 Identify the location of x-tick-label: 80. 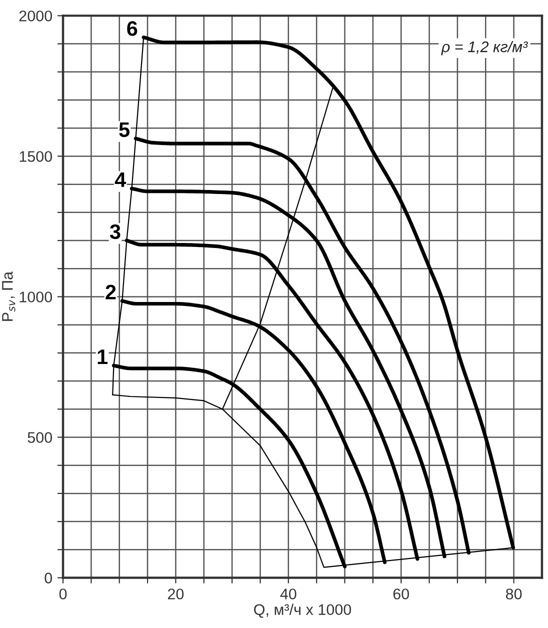
(514, 594).